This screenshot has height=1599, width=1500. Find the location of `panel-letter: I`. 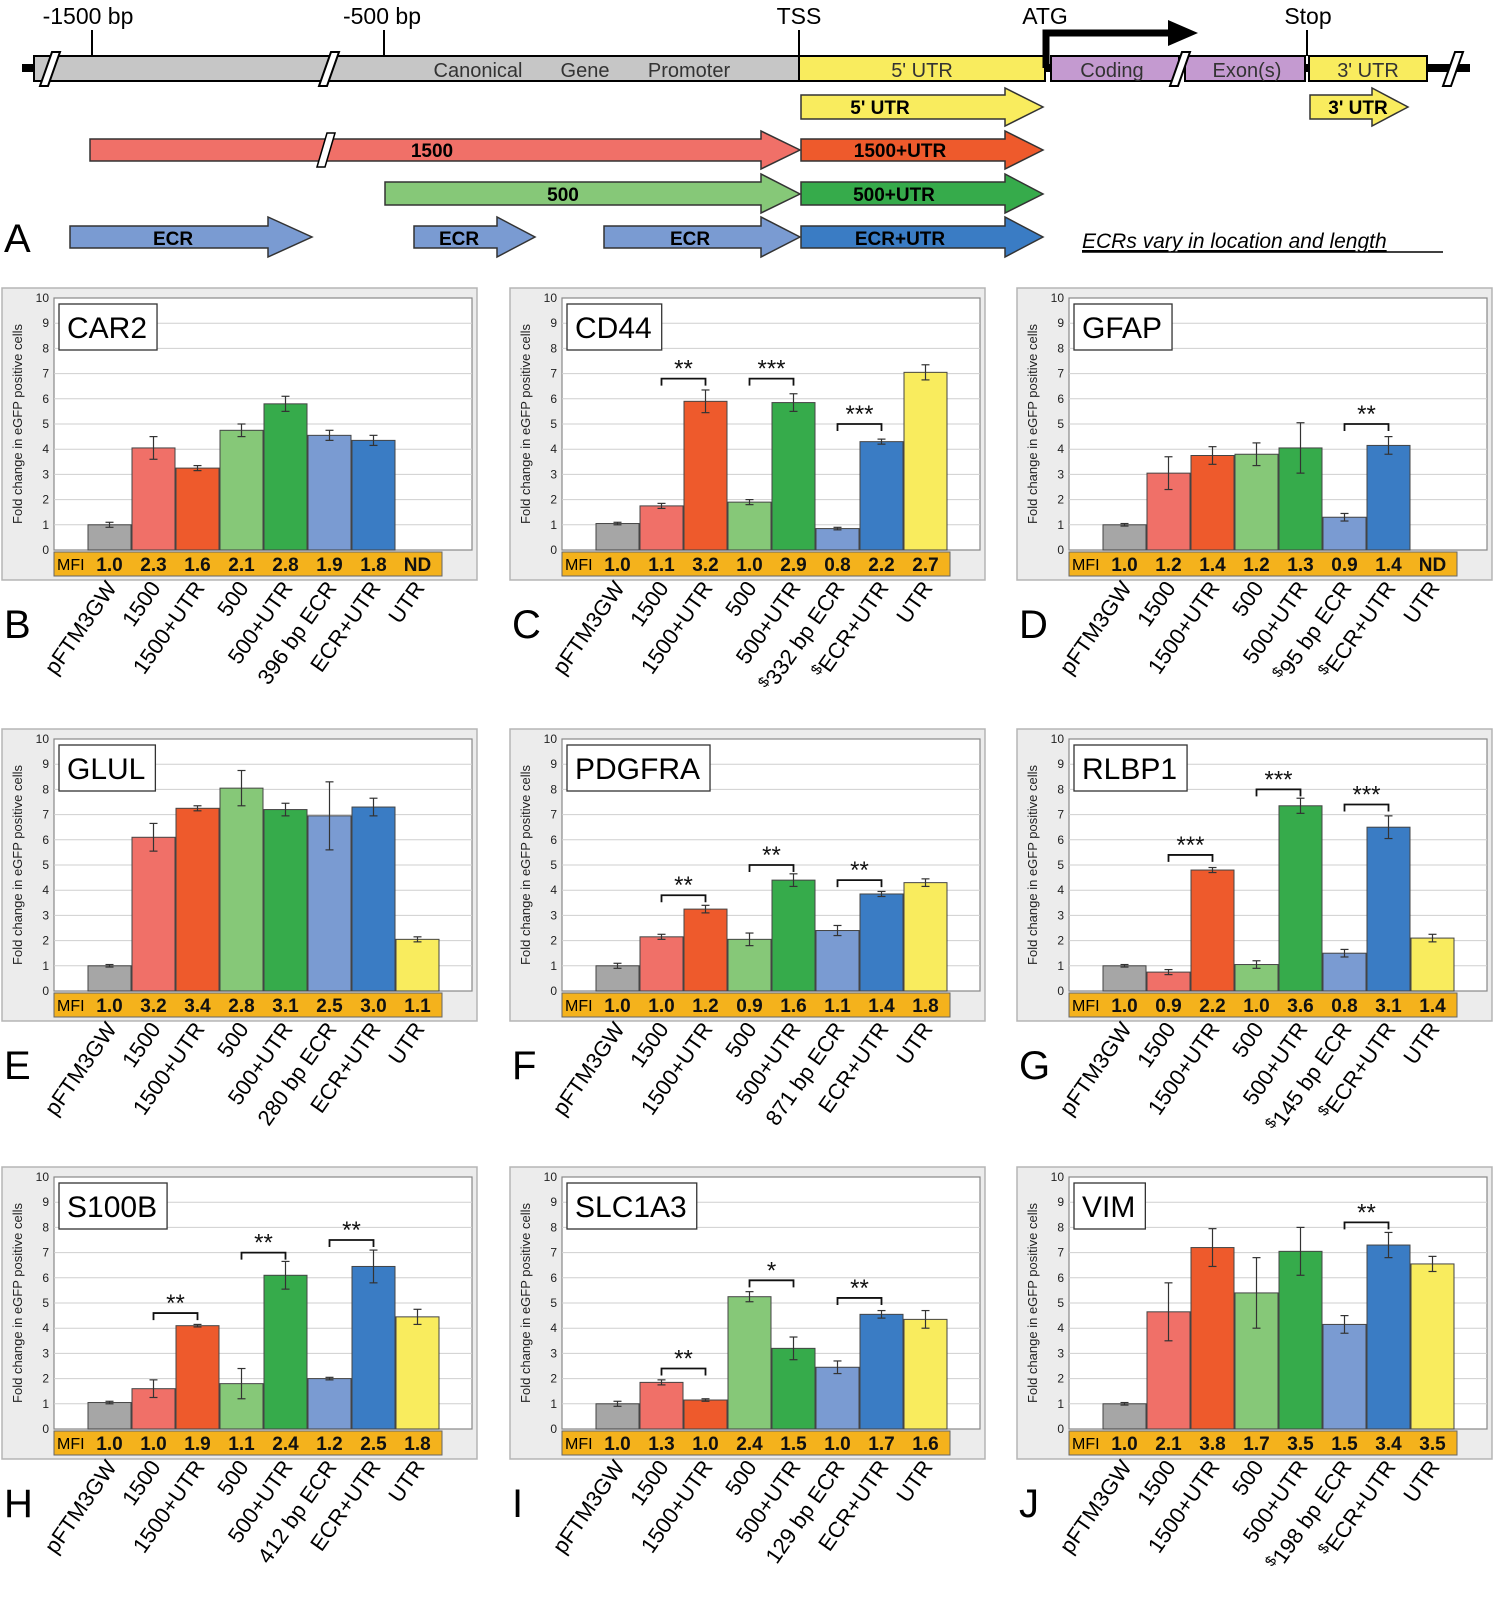

panel-letter: I is located at coordinates (517, 1504).